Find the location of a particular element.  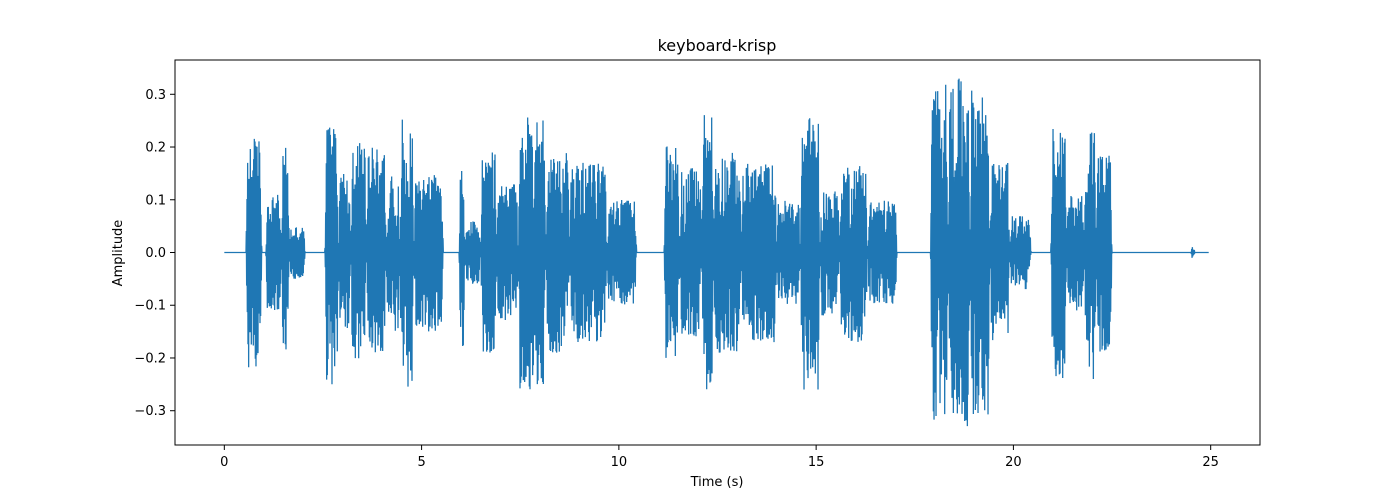

y-tick-label: 0.2 is located at coordinates (155, 148).